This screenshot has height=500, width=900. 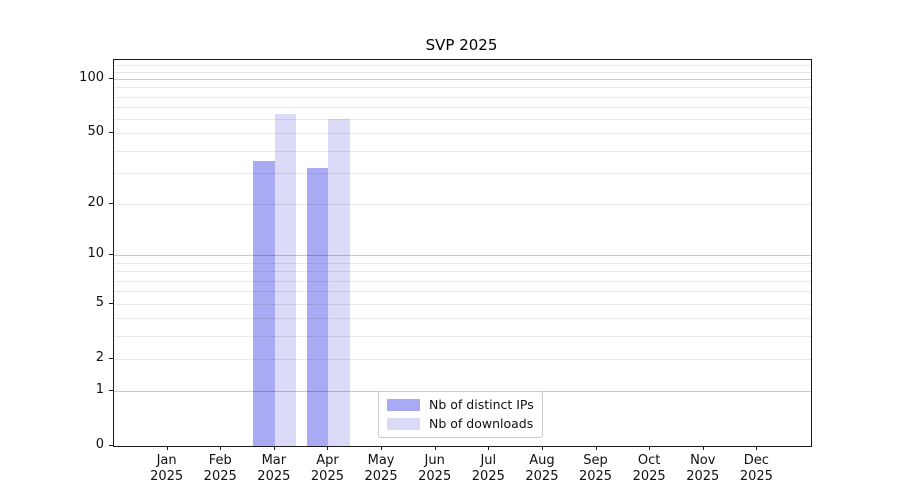 What do you see at coordinates (220, 468) in the screenshot?
I see `x-tick-label: Feb 2025` at bounding box center [220, 468].